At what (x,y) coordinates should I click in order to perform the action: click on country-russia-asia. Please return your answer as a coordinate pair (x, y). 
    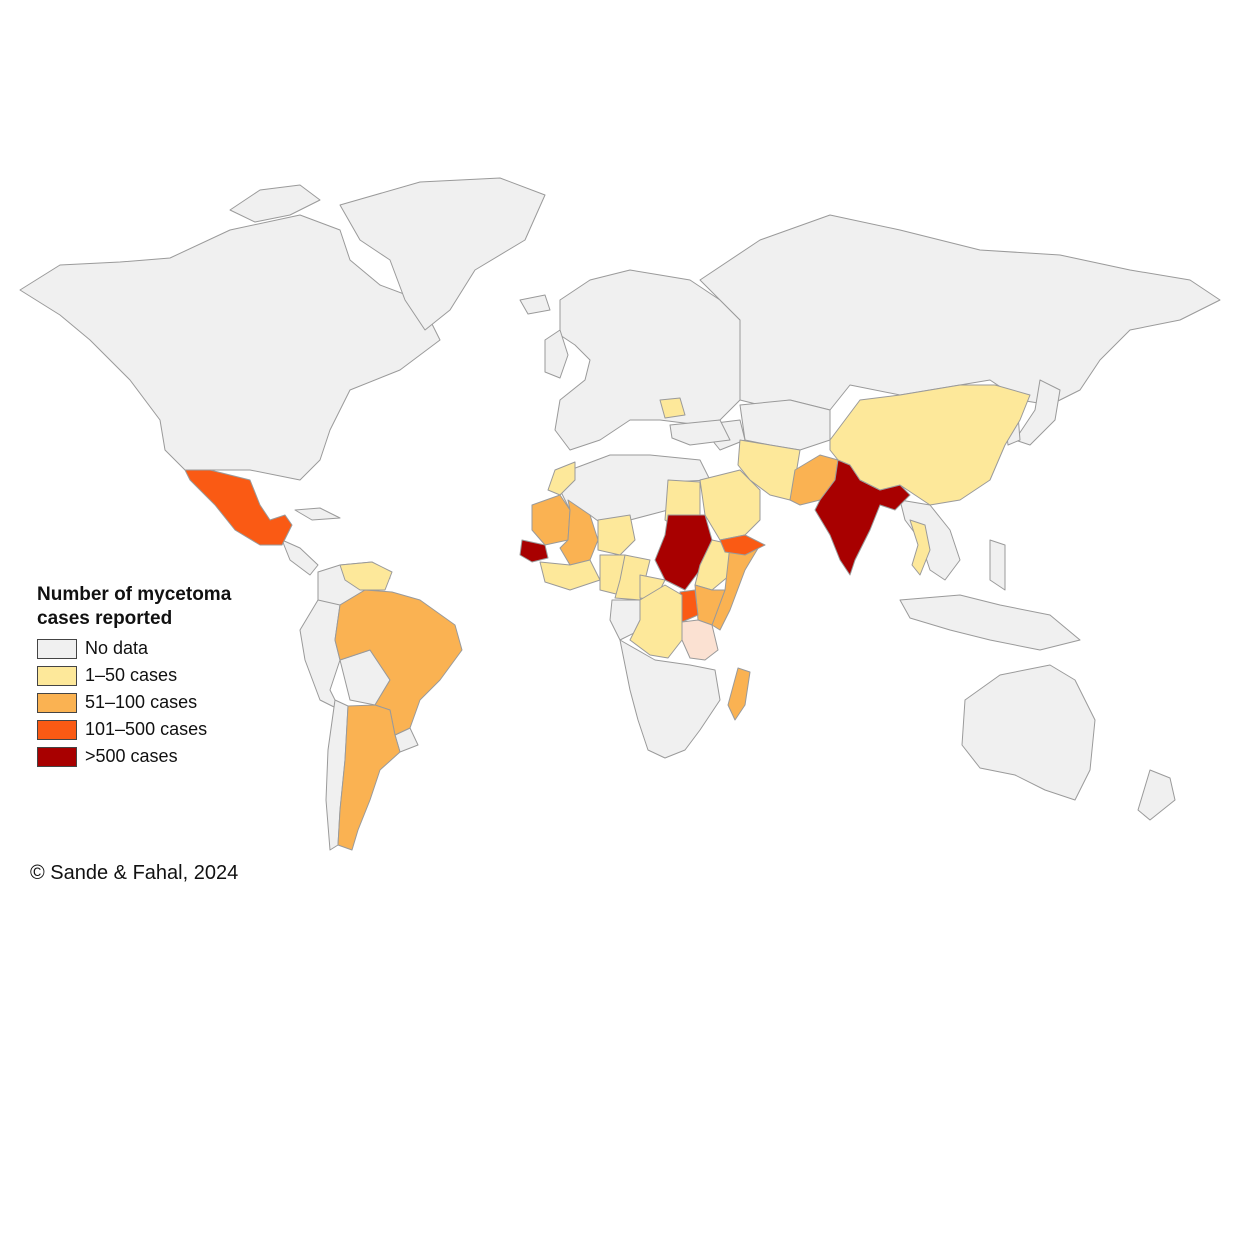
    Looking at the image, I should click on (960, 312).